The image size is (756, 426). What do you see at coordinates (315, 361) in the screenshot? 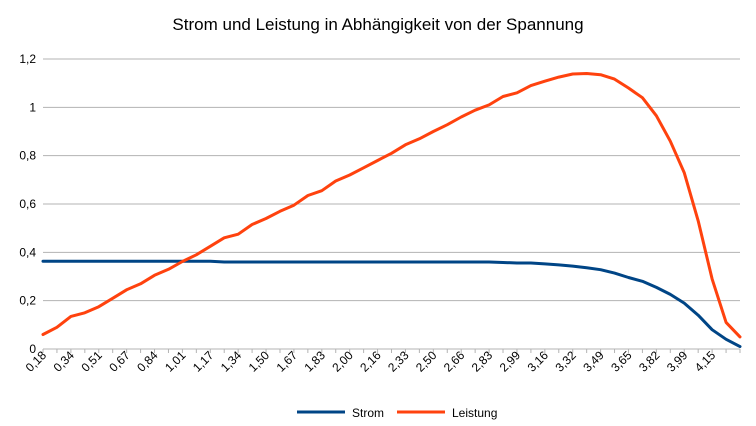
I see `x-tick-label: 1,83` at bounding box center [315, 361].